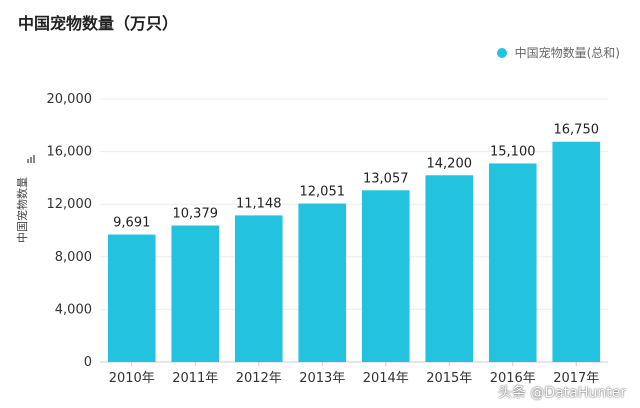 The height and width of the screenshot is (408, 640). Describe the element at coordinates (501, 52) in the screenshot. I see `legend-swatch` at that location.